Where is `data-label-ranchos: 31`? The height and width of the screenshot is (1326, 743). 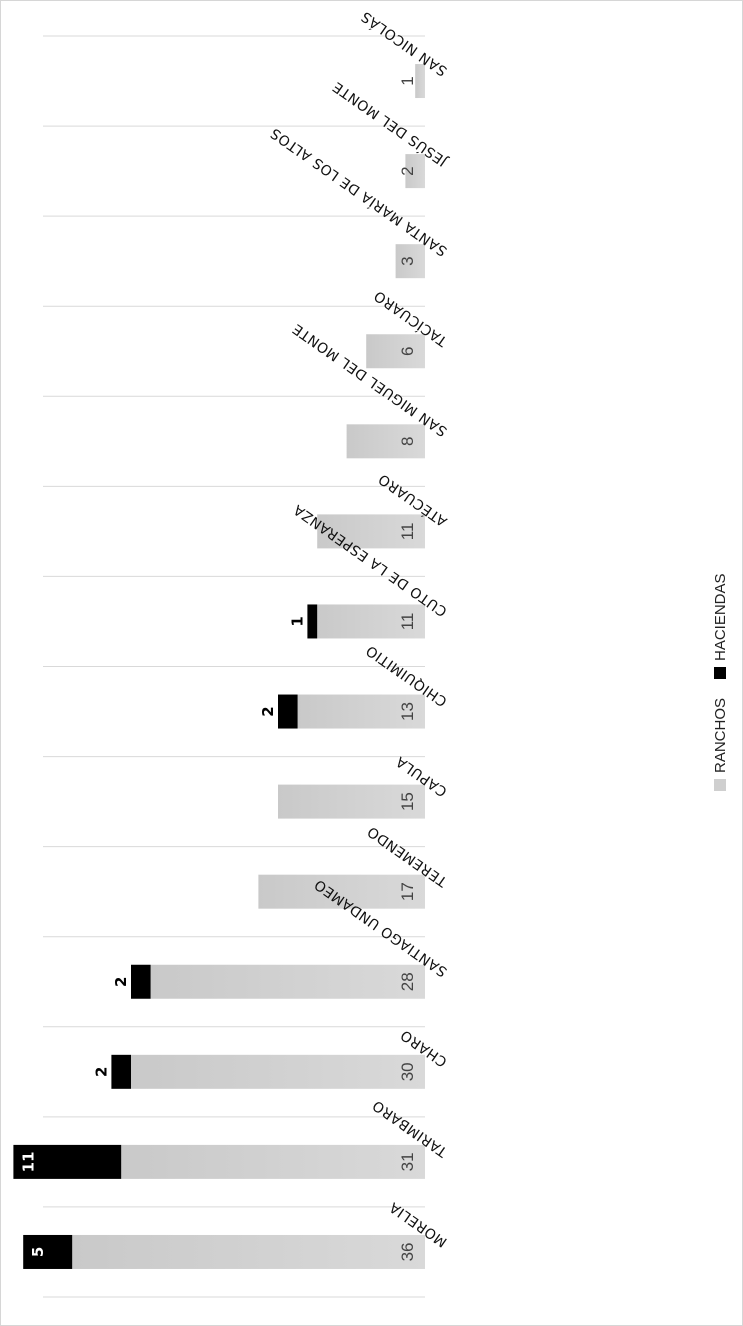 data-label-ranchos: 31 is located at coordinates (407, 1161).